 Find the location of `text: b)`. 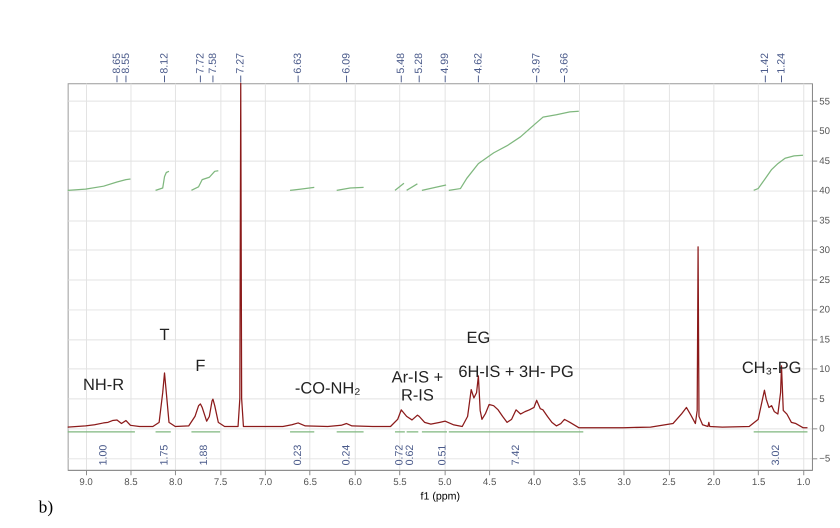

text: b) is located at coordinates (46, 506).